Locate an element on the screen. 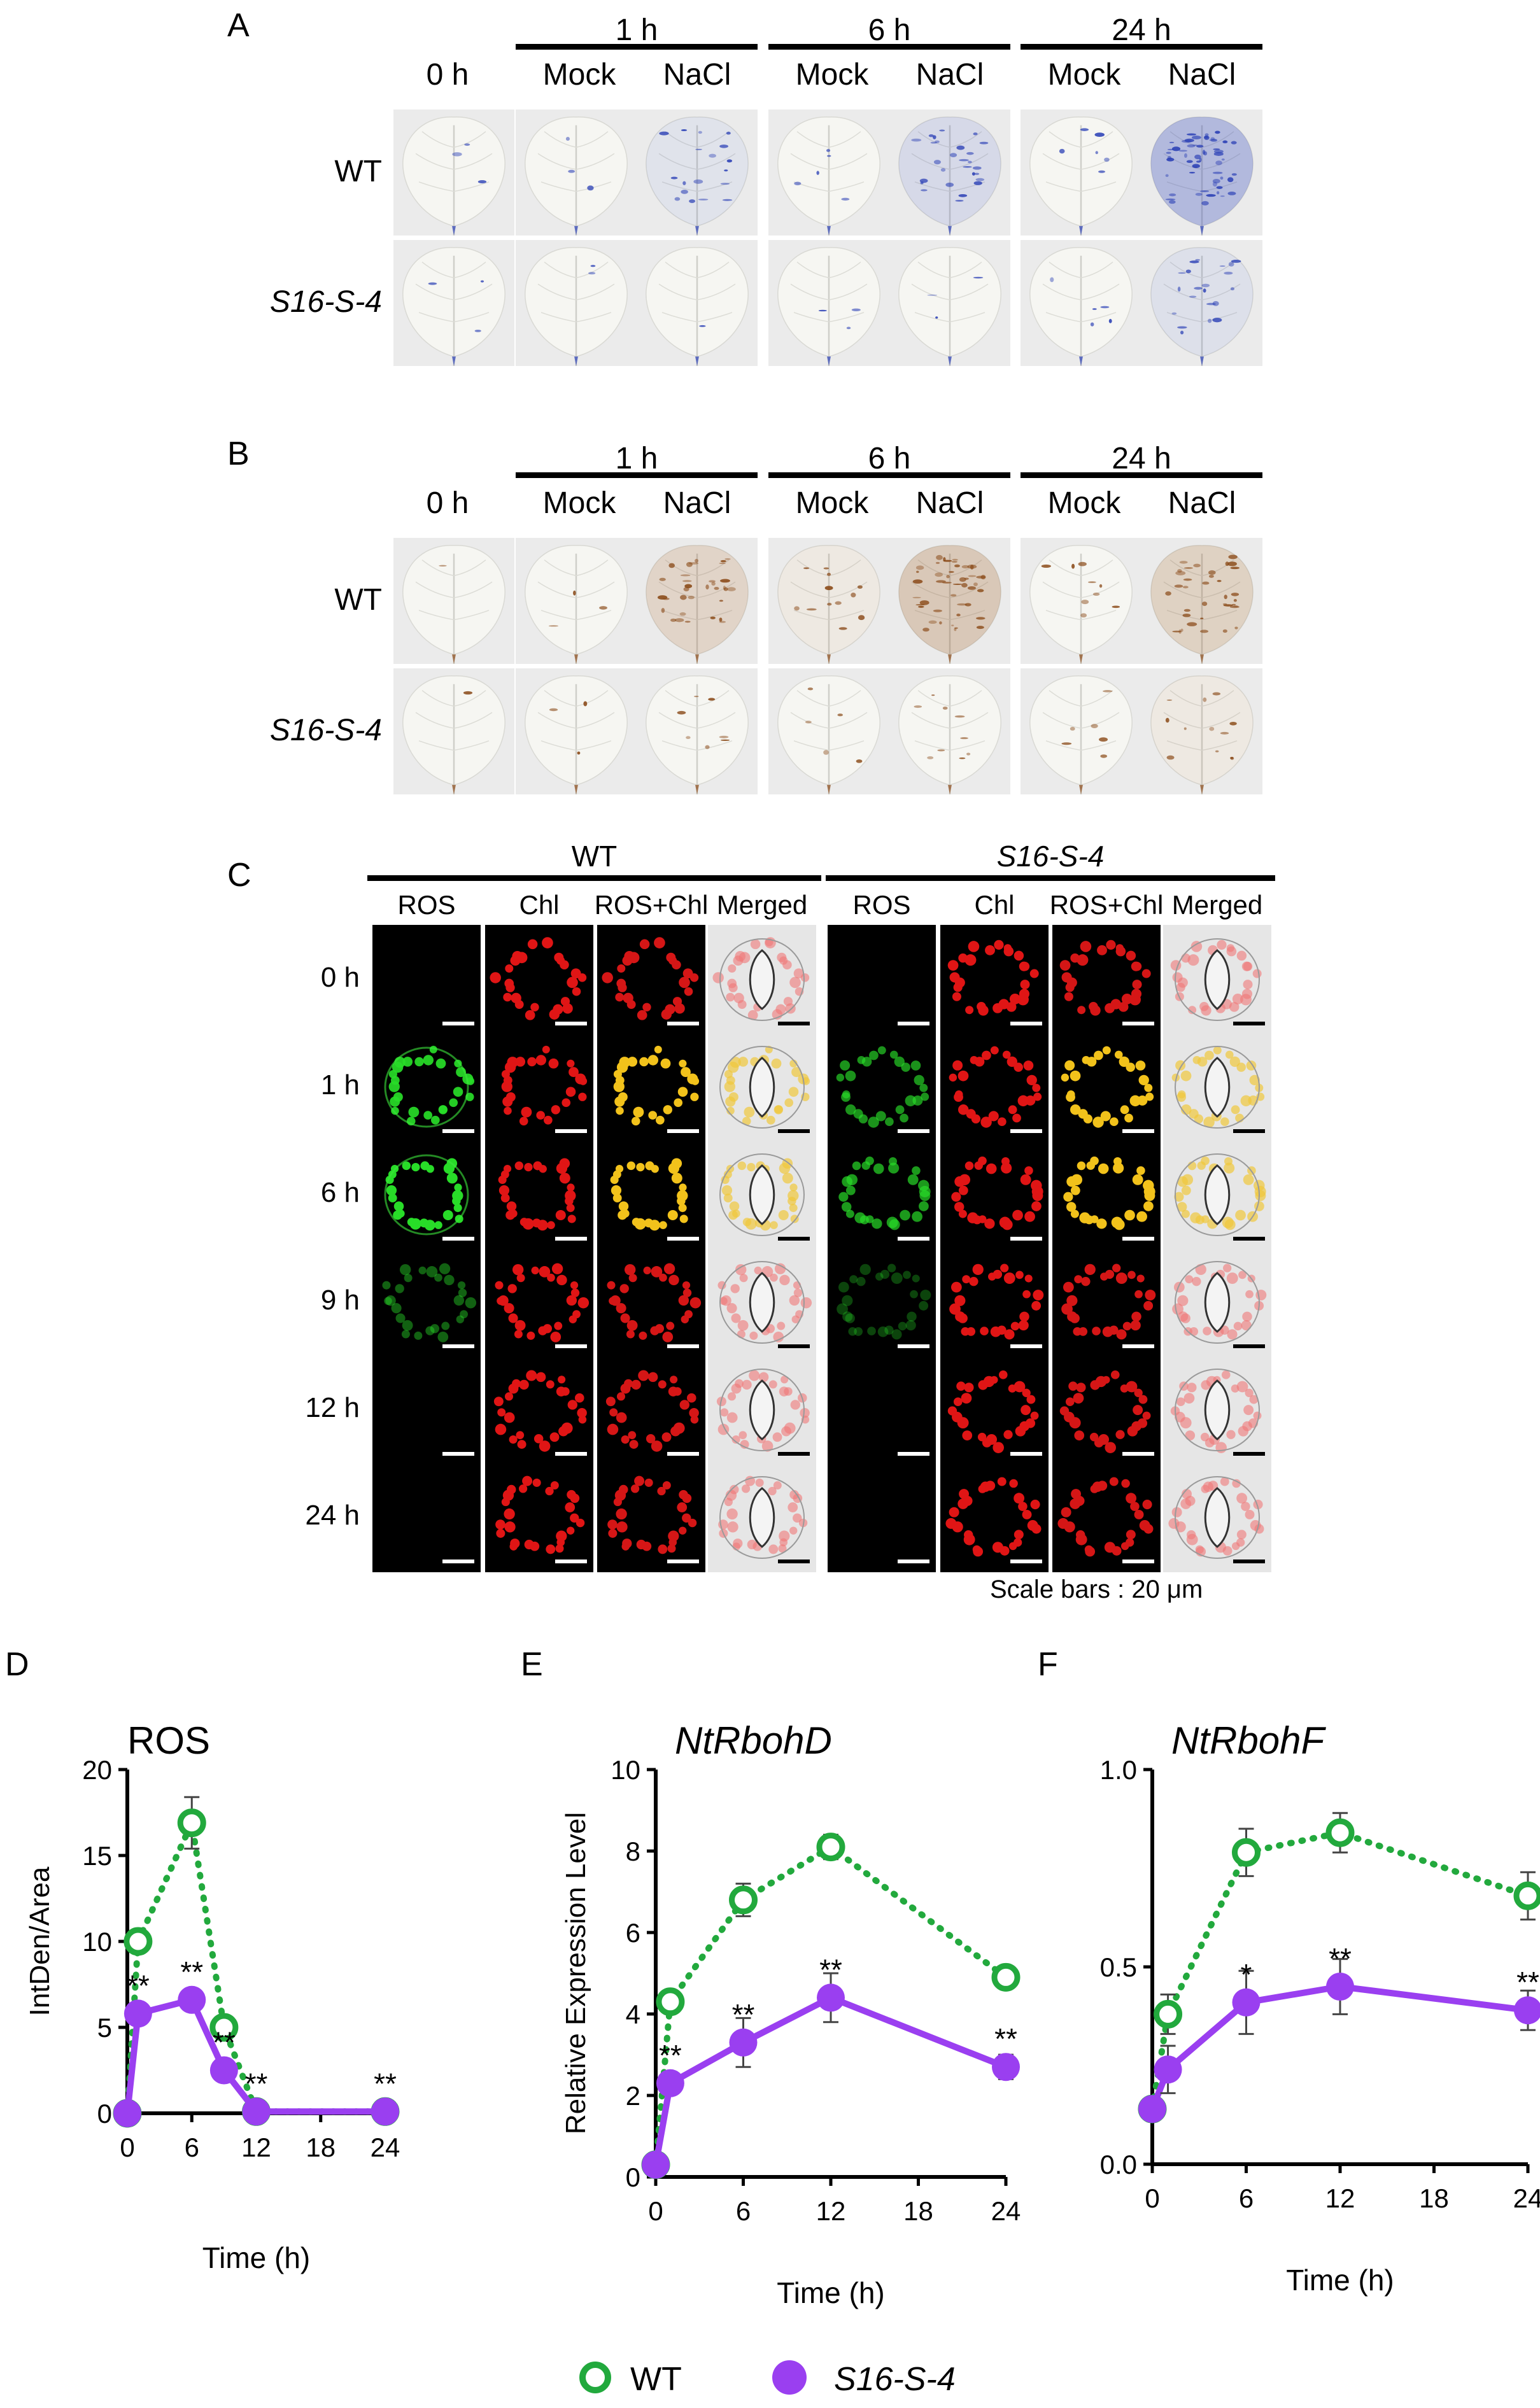 The height and width of the screenshot is (2408, 1540). x-tick-label: 12 is located at coordinates (831, 2211).